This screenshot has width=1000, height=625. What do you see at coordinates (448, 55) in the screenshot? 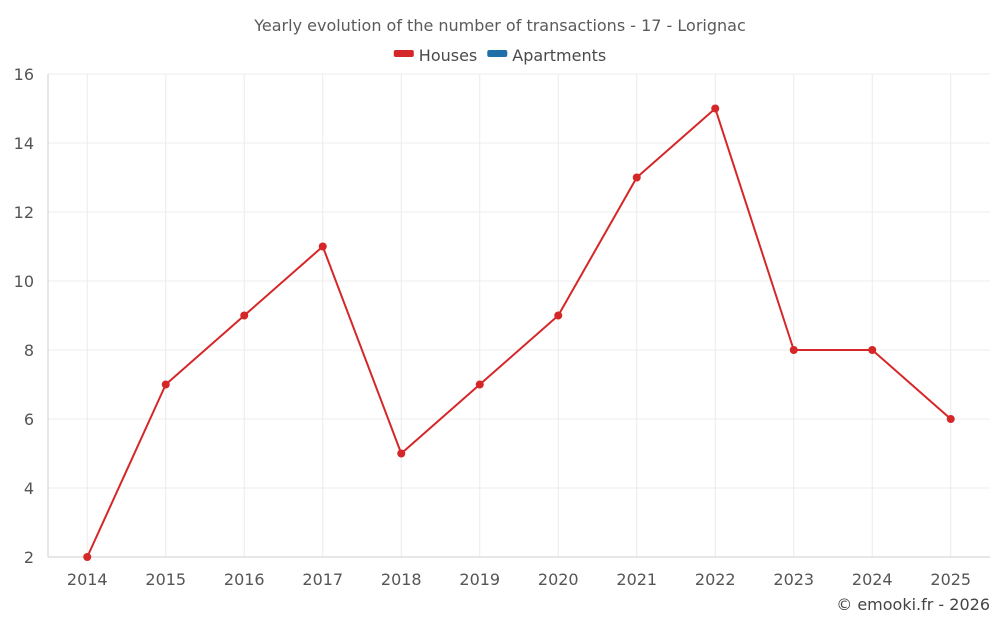
I see `legend-label: Houses` at bounding box center [448, 55].